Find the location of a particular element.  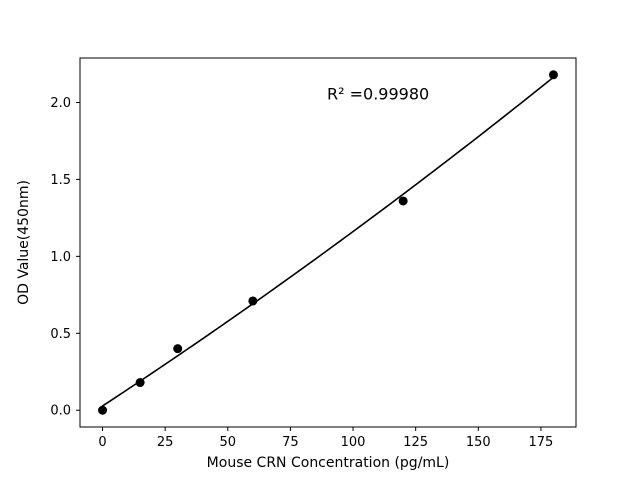

y-axis-label: OD Value(450nm) is located at coordinates (24, 242).